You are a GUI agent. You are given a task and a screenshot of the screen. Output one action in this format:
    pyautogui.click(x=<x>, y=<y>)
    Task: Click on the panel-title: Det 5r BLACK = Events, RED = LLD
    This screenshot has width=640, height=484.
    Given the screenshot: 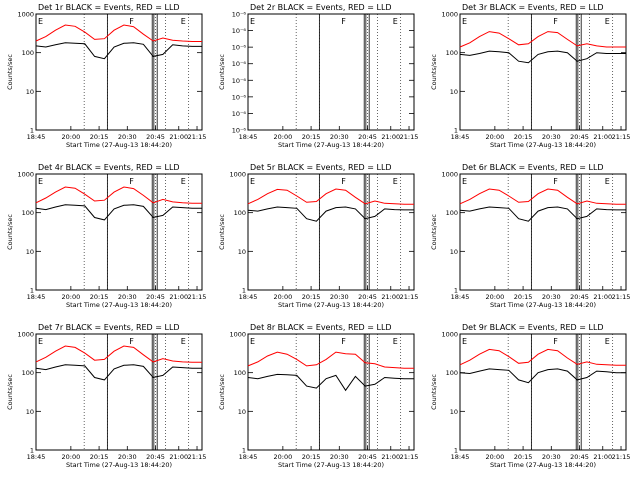 What is the action you would take?
    pyautogui.click(x=321, y=167)
    